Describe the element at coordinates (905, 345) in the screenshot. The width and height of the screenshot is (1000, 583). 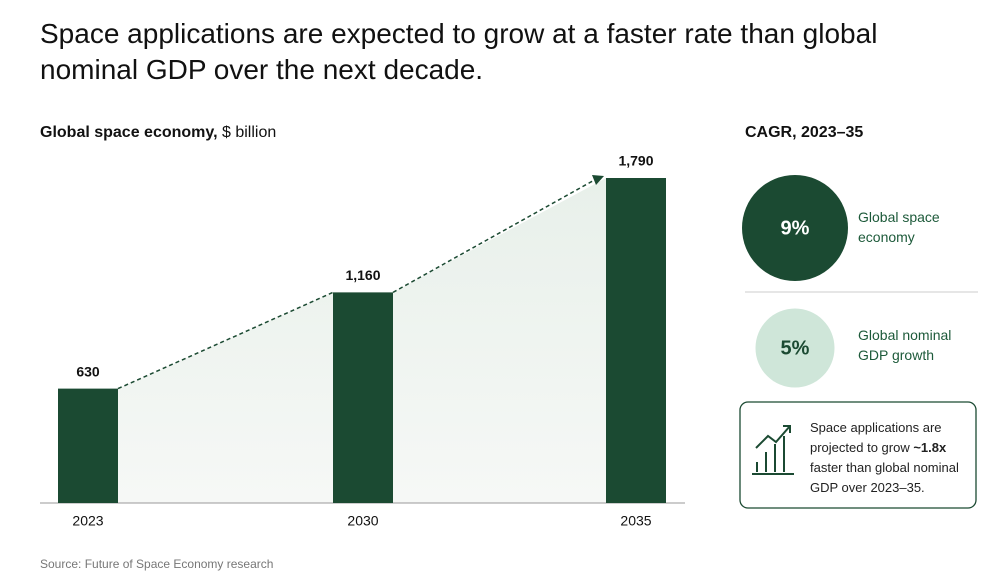
I see `cagr-text: Global nominal GDP growth` at that location.